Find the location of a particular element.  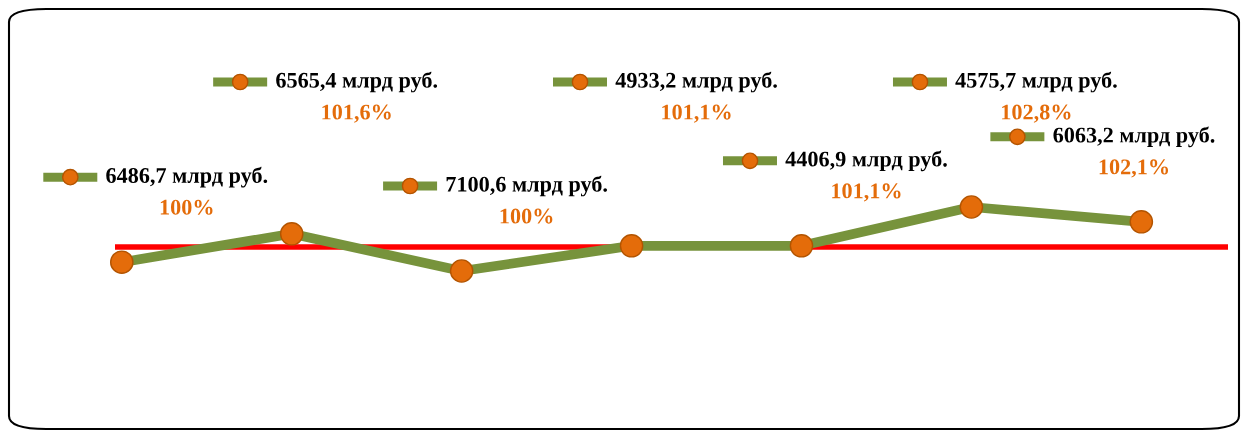

text: 6565,4 млрд руб. 101,6% is located at coordinates (357, 97).